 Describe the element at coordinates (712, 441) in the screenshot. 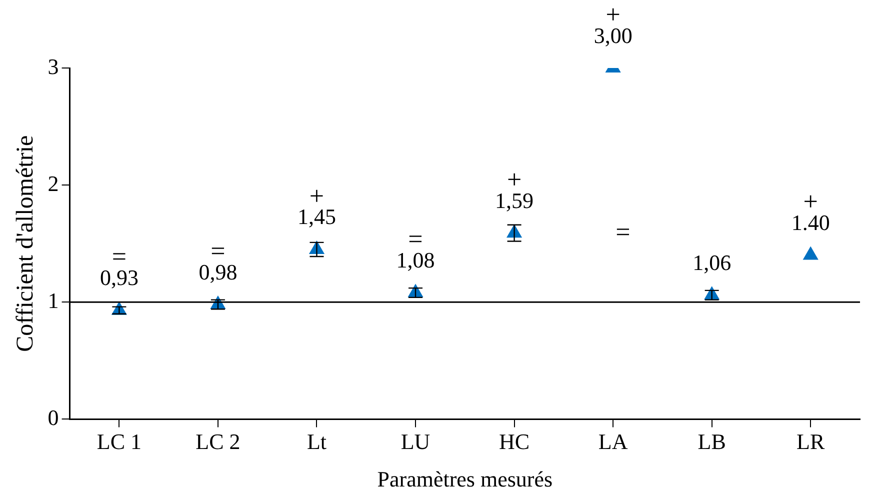

I see `x-tick-label: LB` at that location.